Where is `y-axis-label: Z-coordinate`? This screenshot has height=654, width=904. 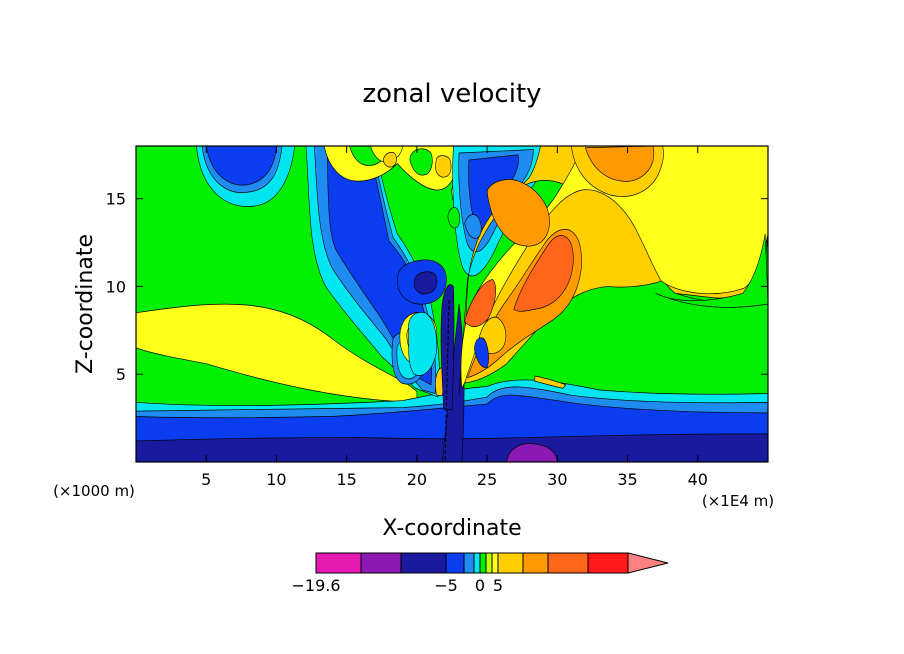 y-axis-label: Z-coordinate is located at coordinates (85, 304).